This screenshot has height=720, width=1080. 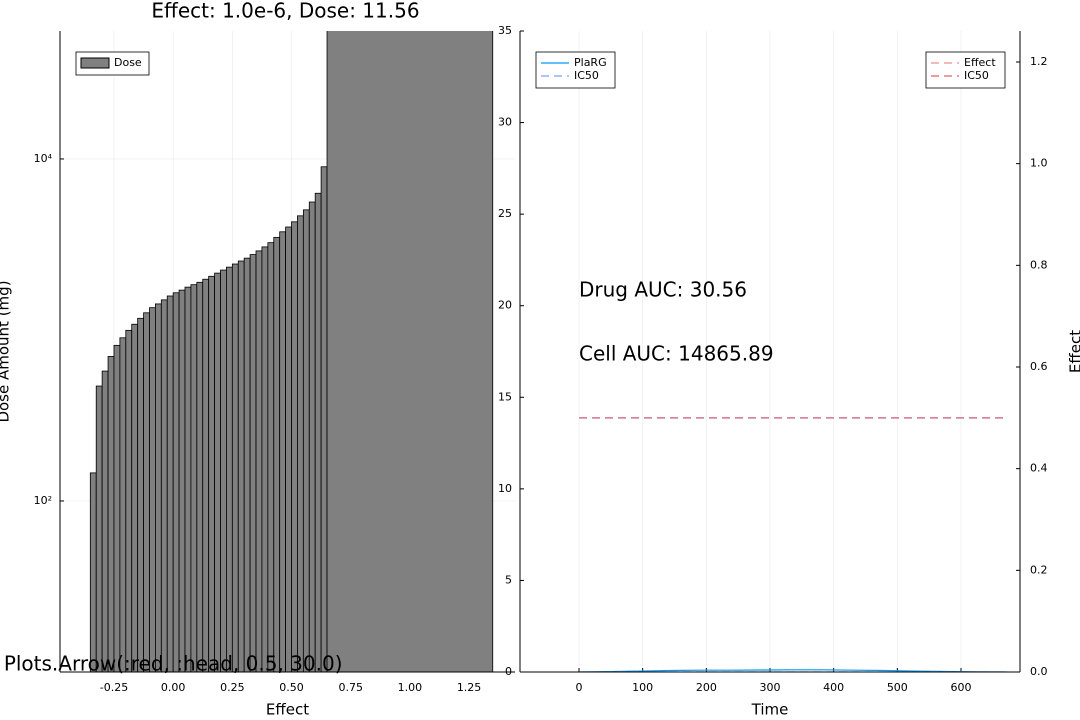 What do you see at coordinates (897, 687) in the screenshot?
I see `x-tick-label: 500` at bounding box center [897, 687].